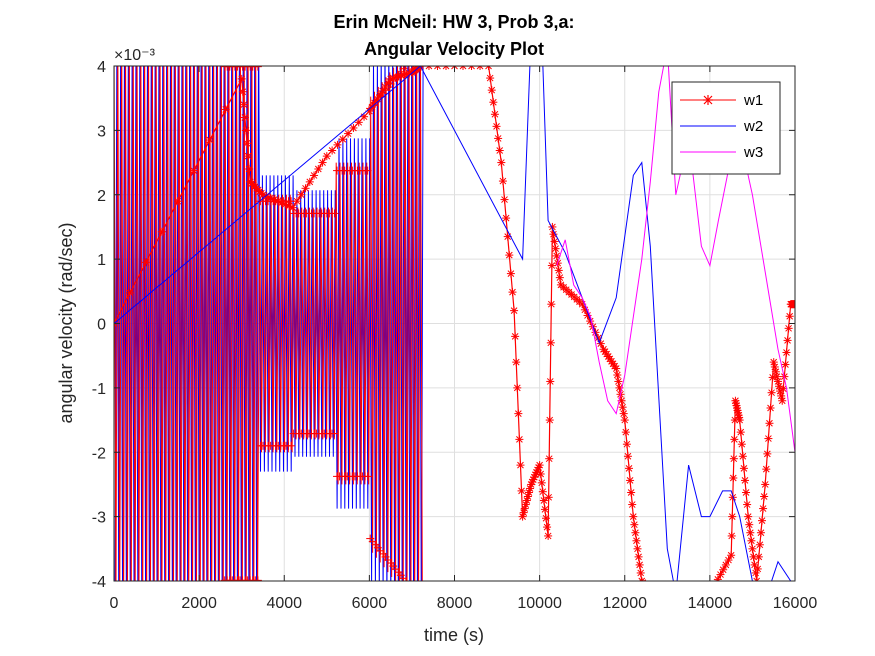  I want to click on x-tick-label: 12000, so click(625, 603).